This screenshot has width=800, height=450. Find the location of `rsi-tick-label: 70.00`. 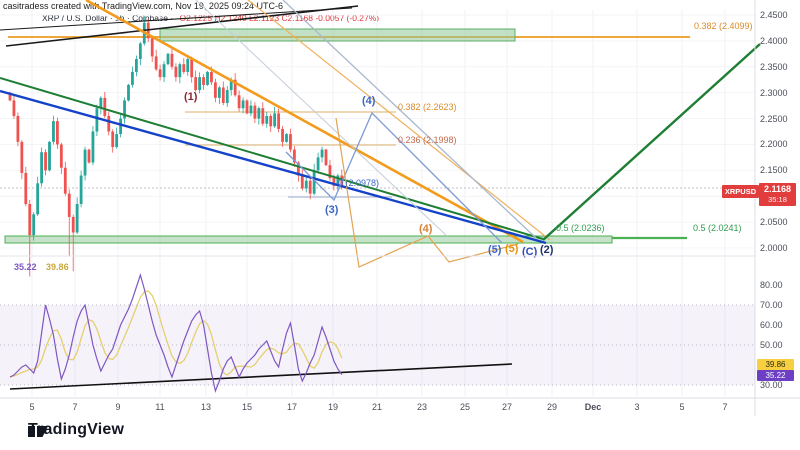

rsi-tick-label: 70.00 is located at coordinates (771, 305).